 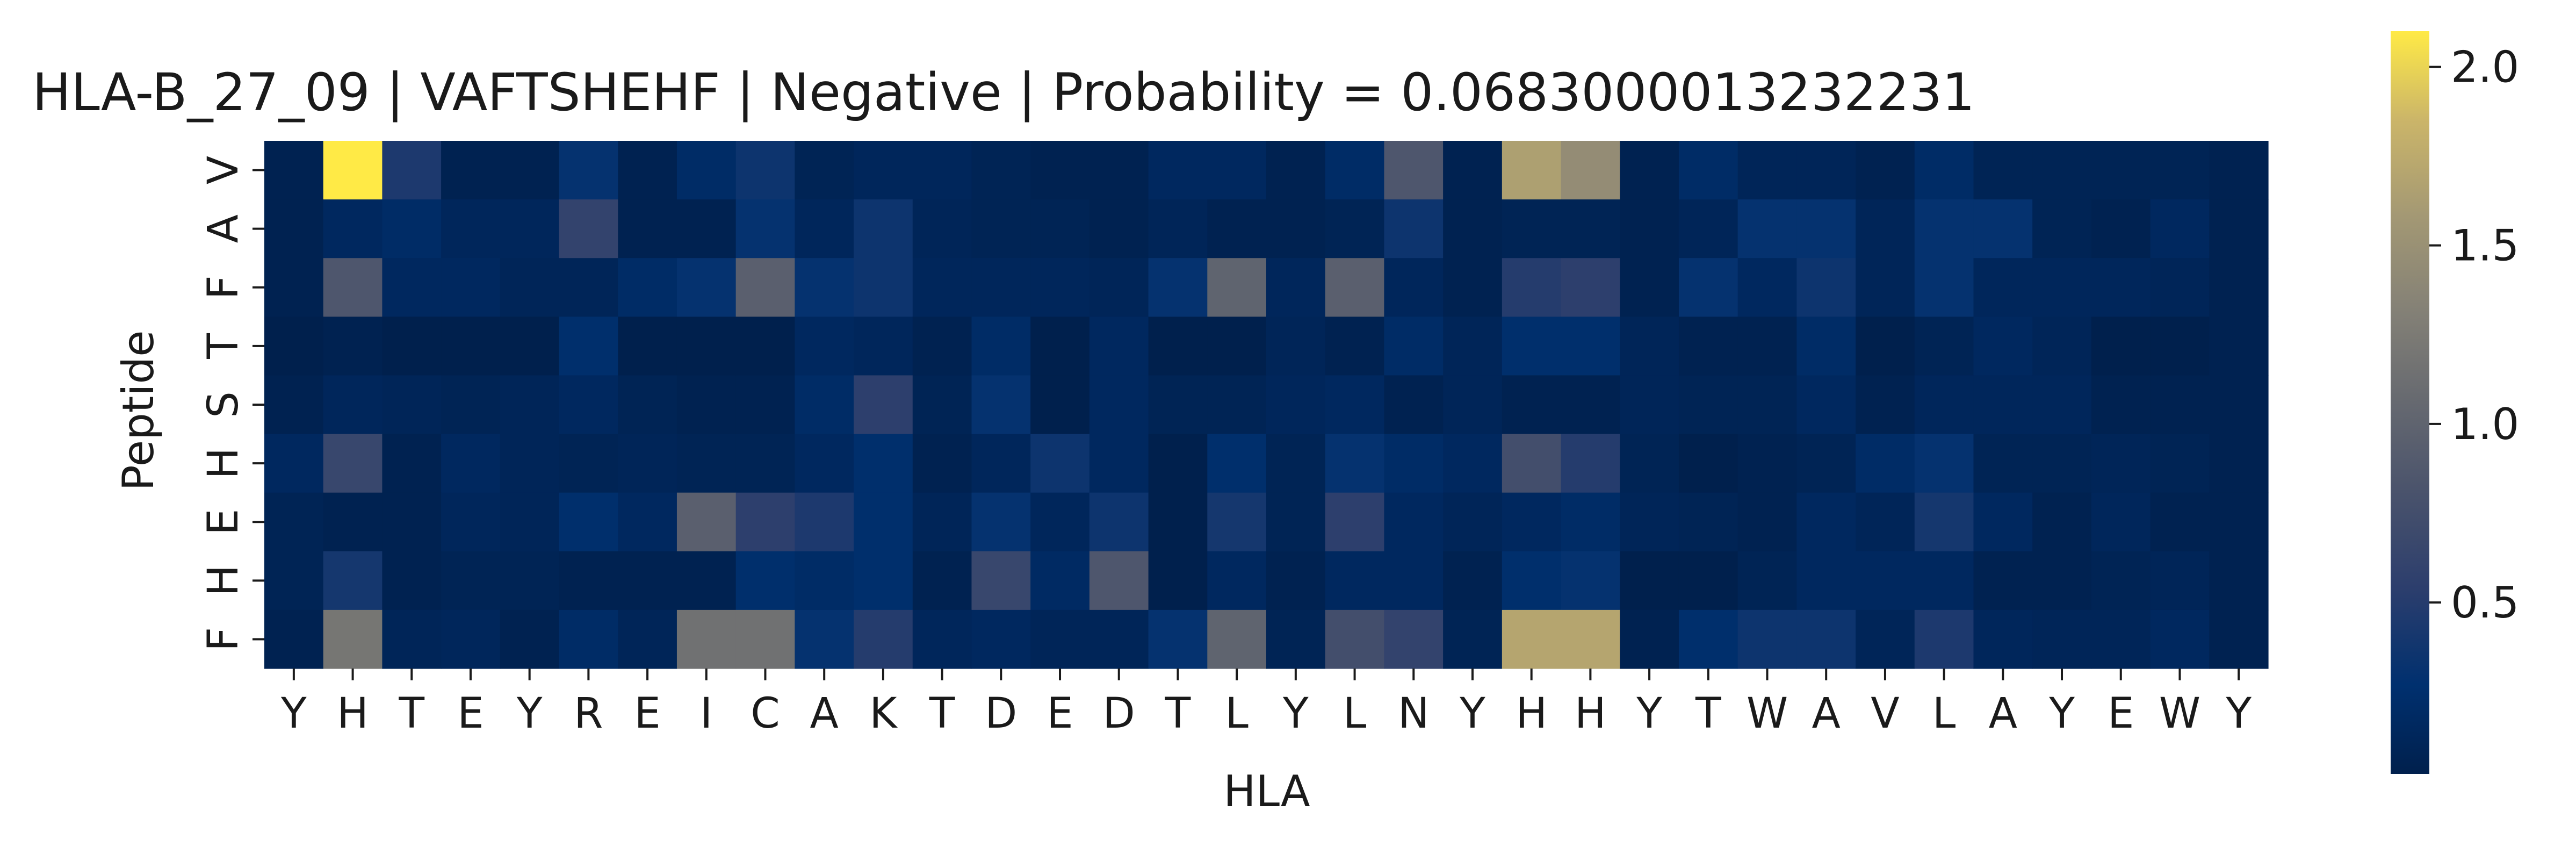 What do you see at coordinates (1885, 713) in the screenshot?
I see `x-tick-label: V` at bounding box center [1885, 713].